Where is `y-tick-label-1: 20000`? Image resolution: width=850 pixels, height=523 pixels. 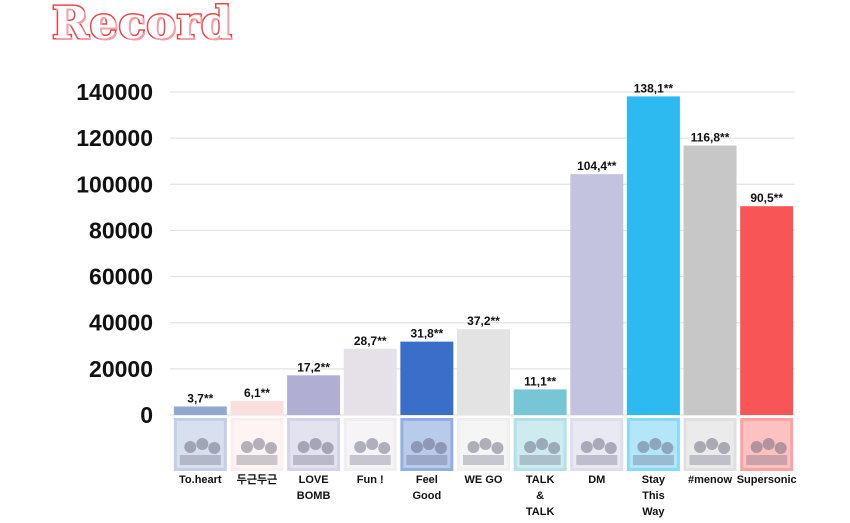
y-tick-label-1: 20000 is located at coordinates (121, 369).